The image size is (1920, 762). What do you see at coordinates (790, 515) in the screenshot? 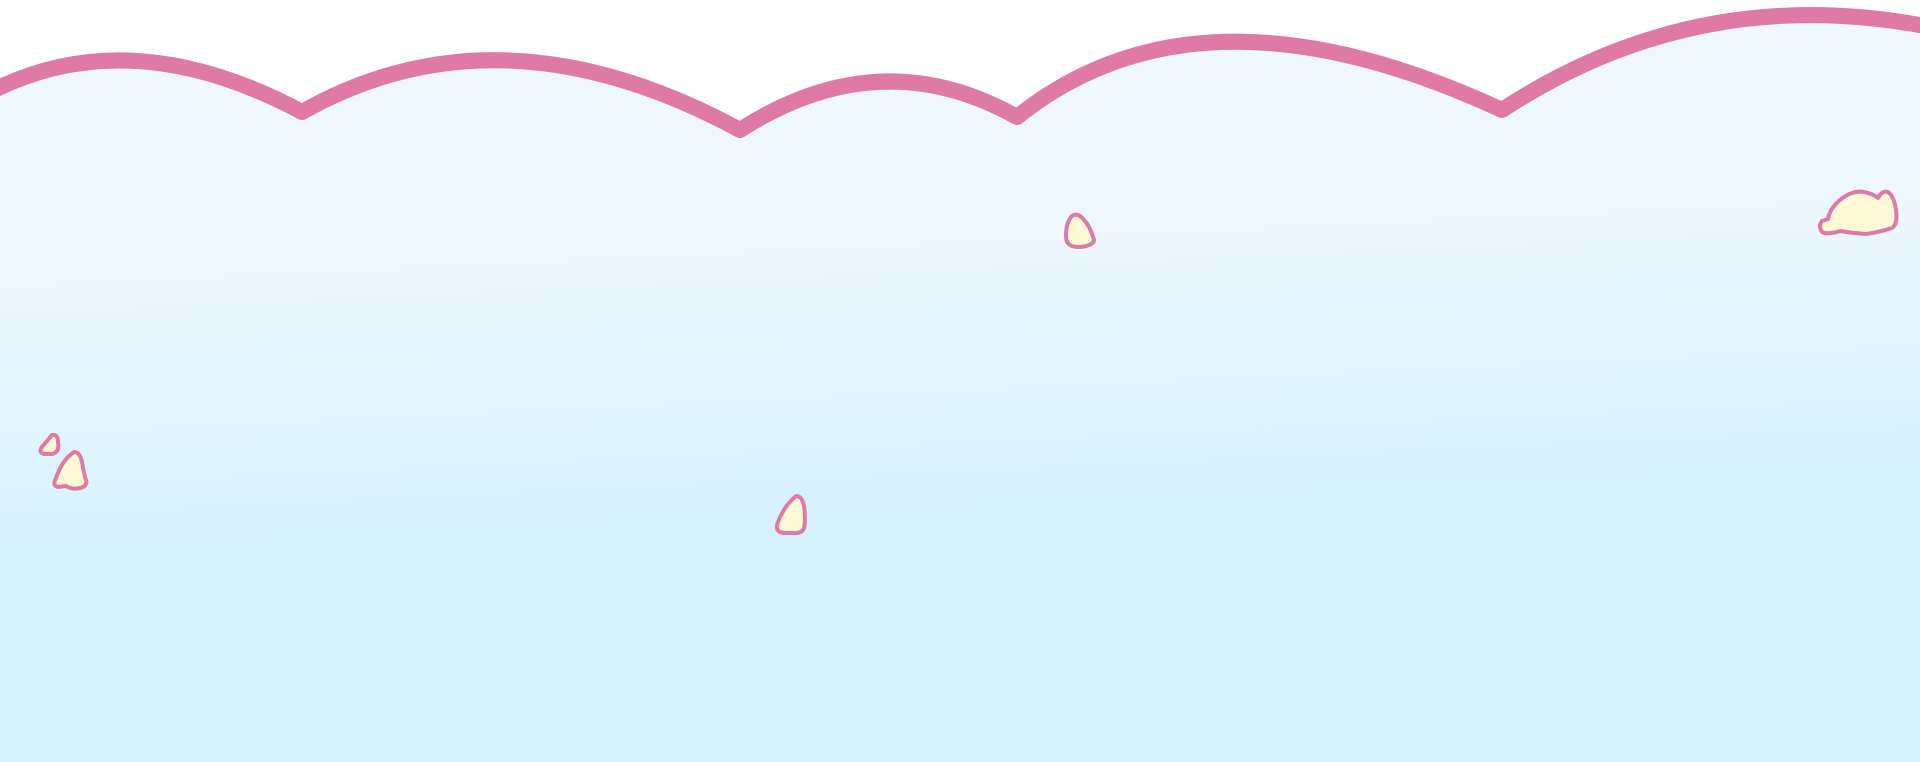
I see `pebble-center` at bounding box center [790, 515].